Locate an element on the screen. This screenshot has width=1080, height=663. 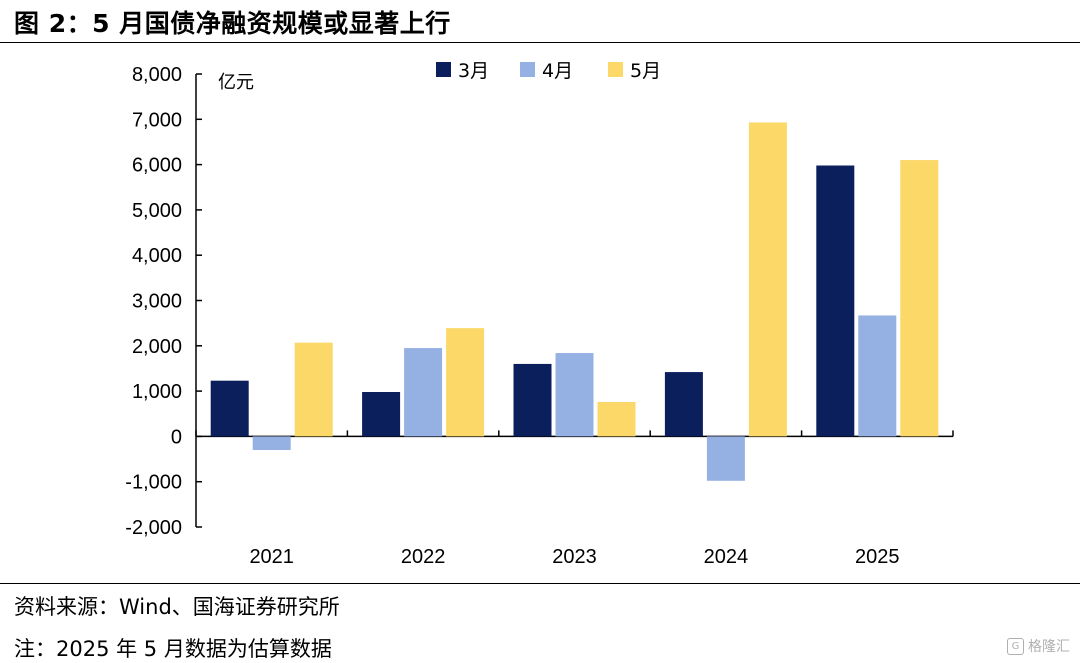
x-tick-label: 2022 is located at coordinates (423, 557).